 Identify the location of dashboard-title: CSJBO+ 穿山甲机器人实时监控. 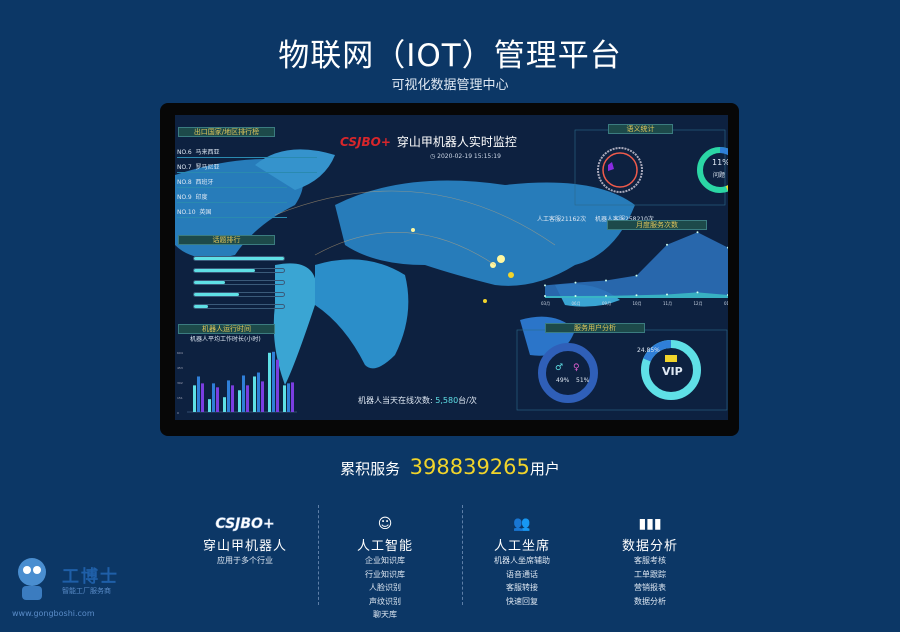
(428, 141).